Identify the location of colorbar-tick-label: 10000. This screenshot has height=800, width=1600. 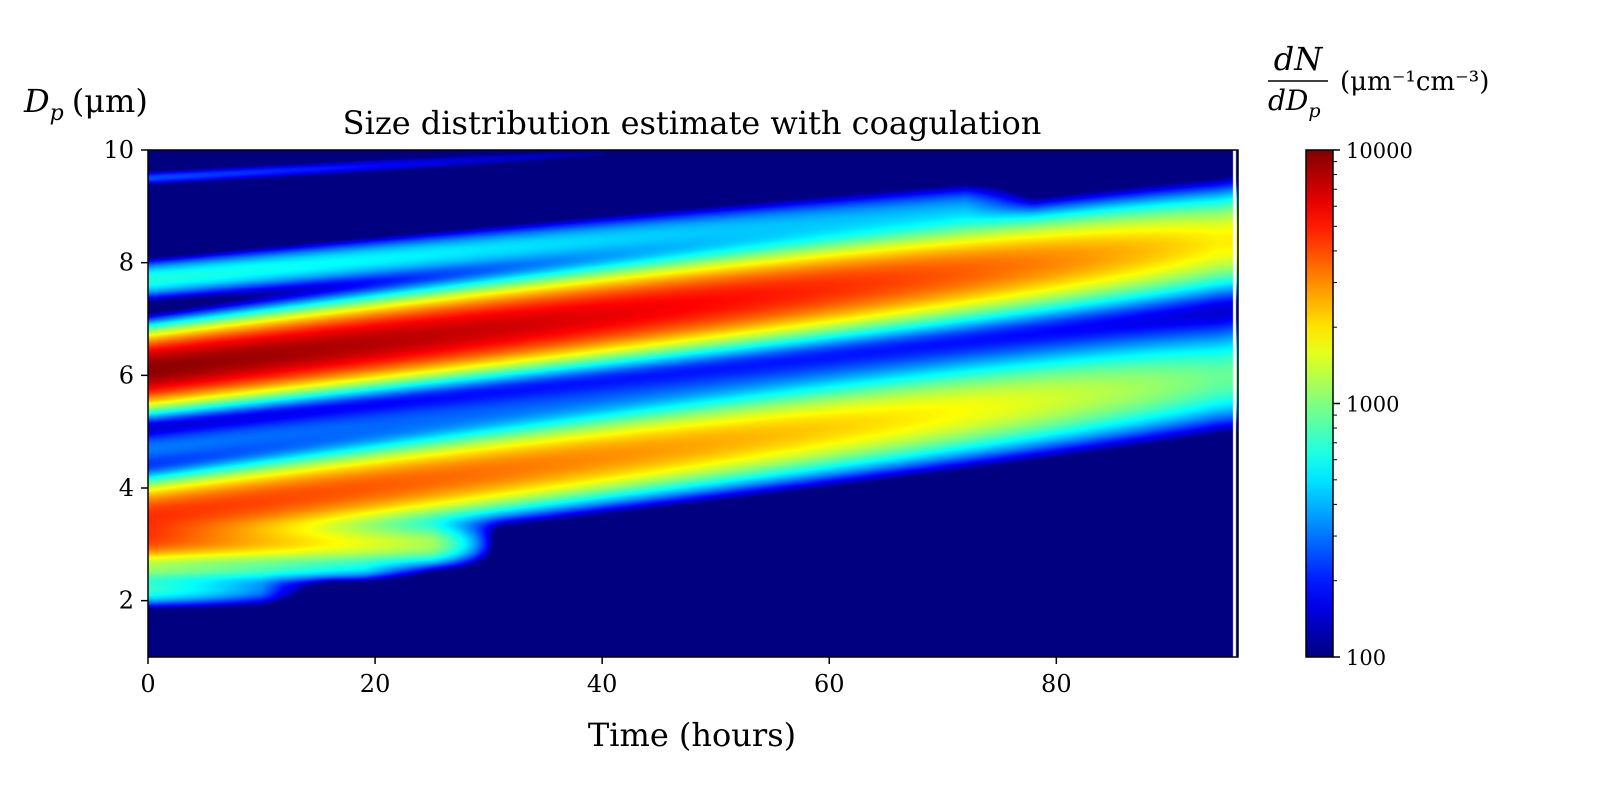
(1379, 151).